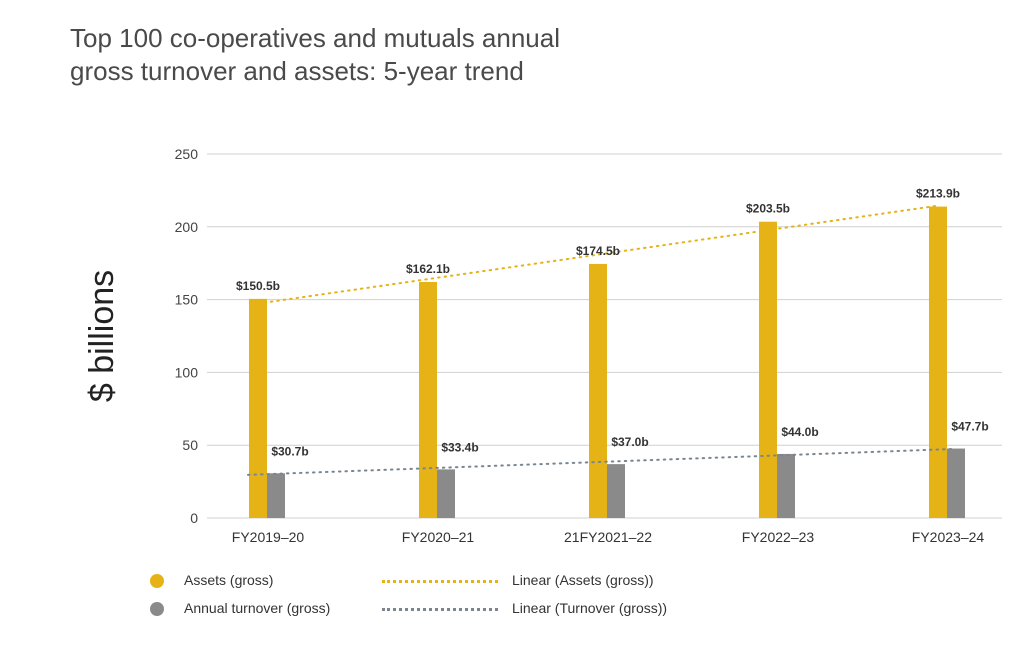  What do you see at coordinates (268, 537) in the screenshot?
I see `x-tick-label: FY2019–20` at bounding box center [268, 537].